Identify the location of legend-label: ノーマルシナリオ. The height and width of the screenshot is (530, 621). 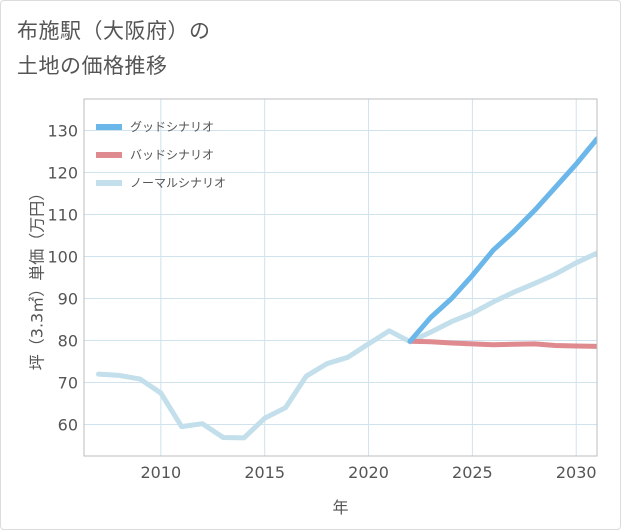
(178, 183).